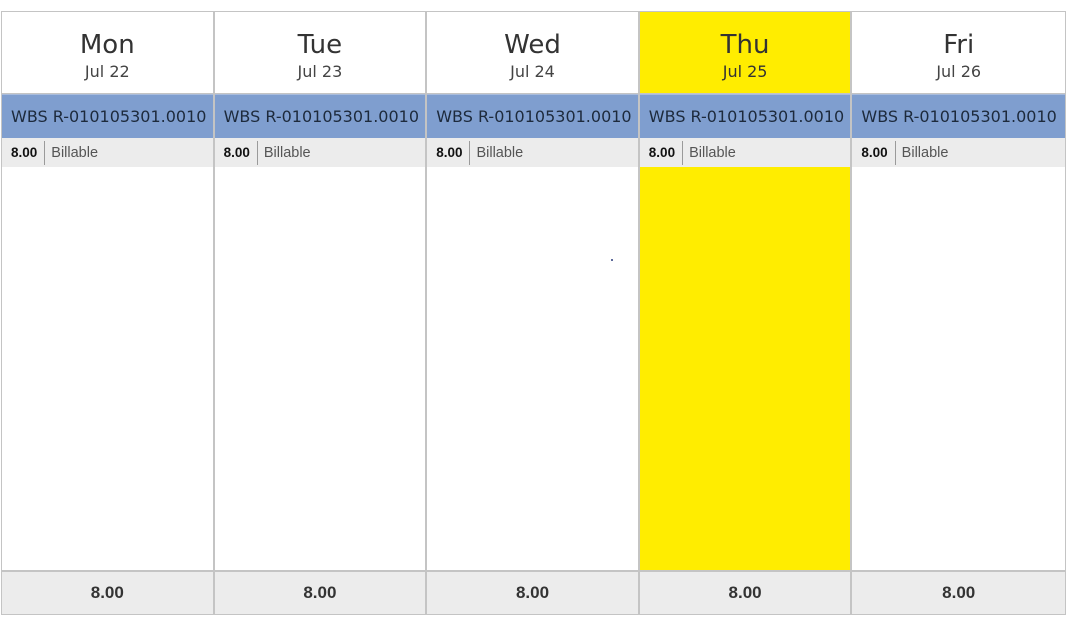 Image resolution: width=1067 pixels, height=619 pixels. What do you see at coordinates (107, 45) in the screenshot?
I see `day-name: Mon` at bounding box center [107, 45].